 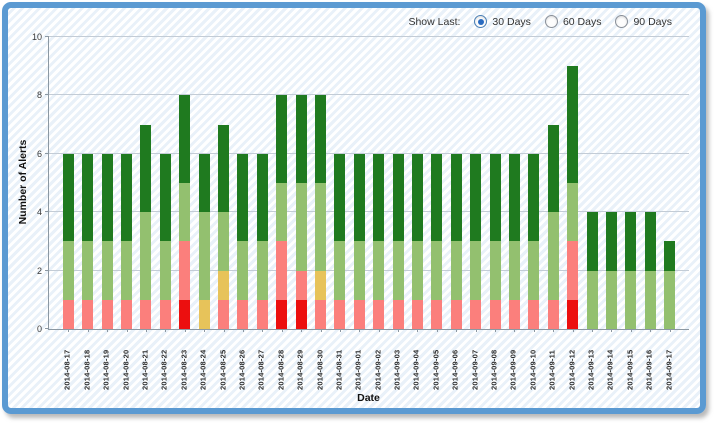 I want to click on radio-30-days: 30 Days, so click(x=502, y=21).